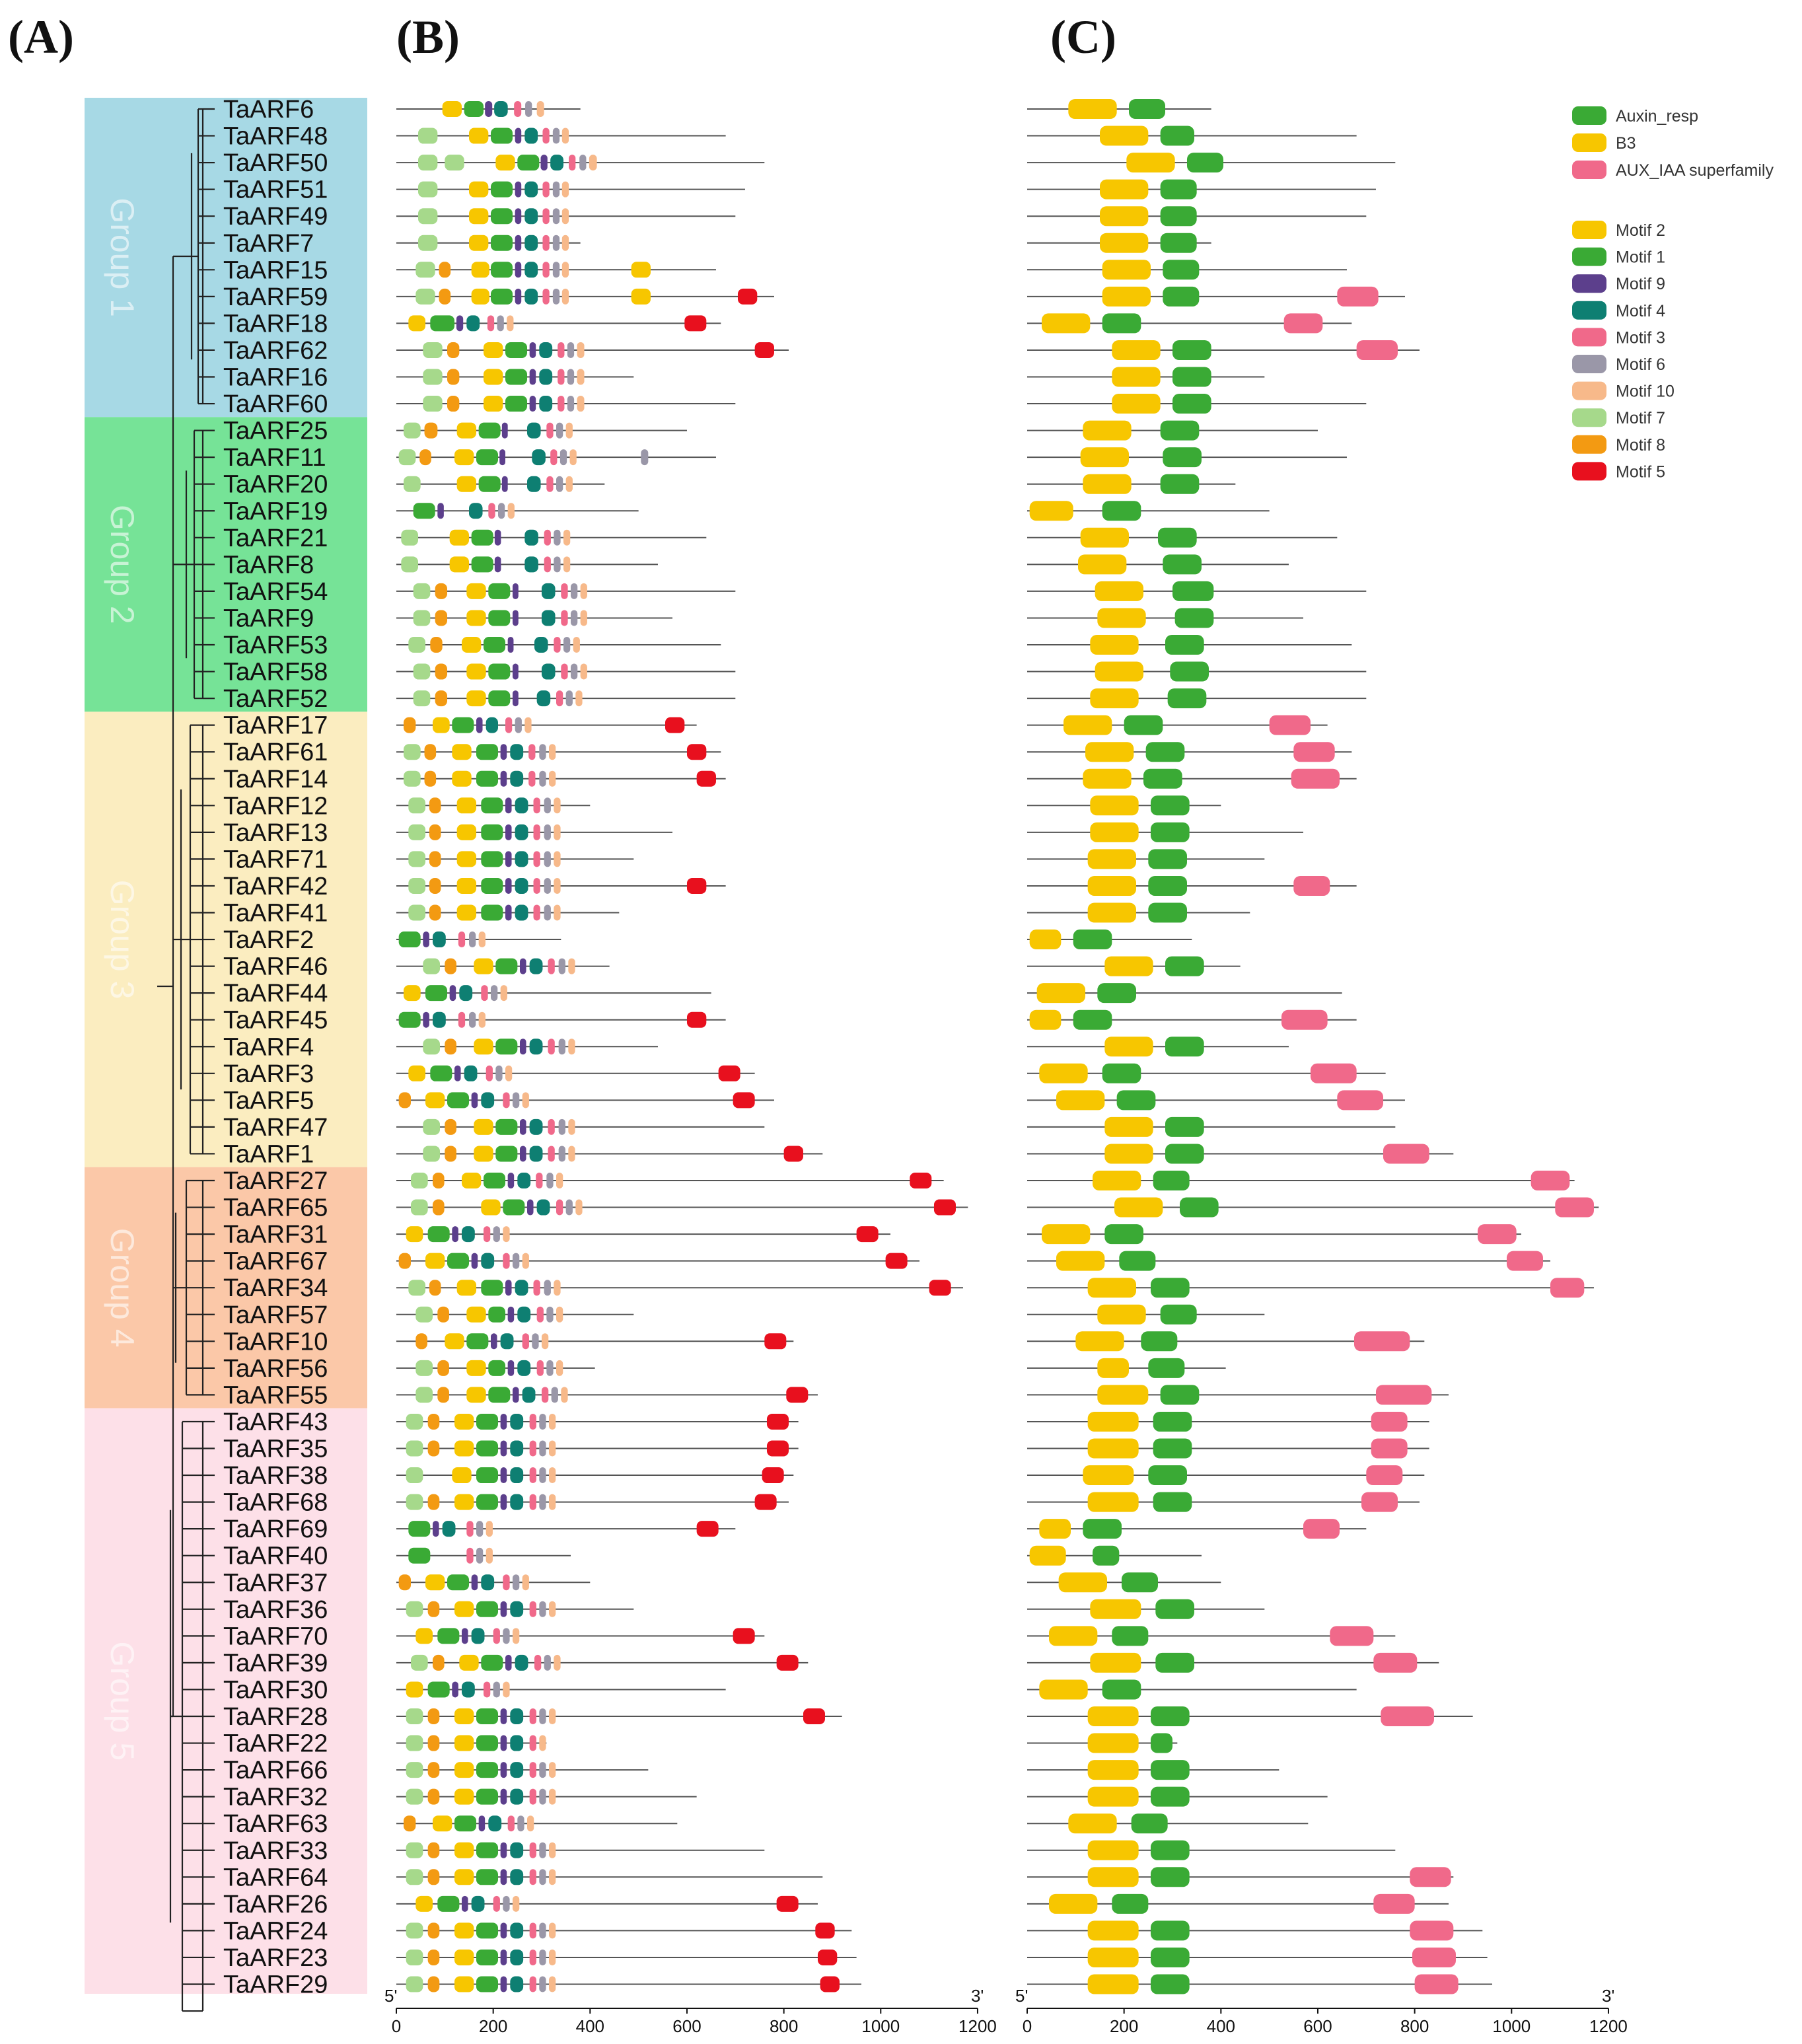 The height and width of the screenshot is (2044, 1802). I want to click on gene-name: TaARF8, so click(268, 565).